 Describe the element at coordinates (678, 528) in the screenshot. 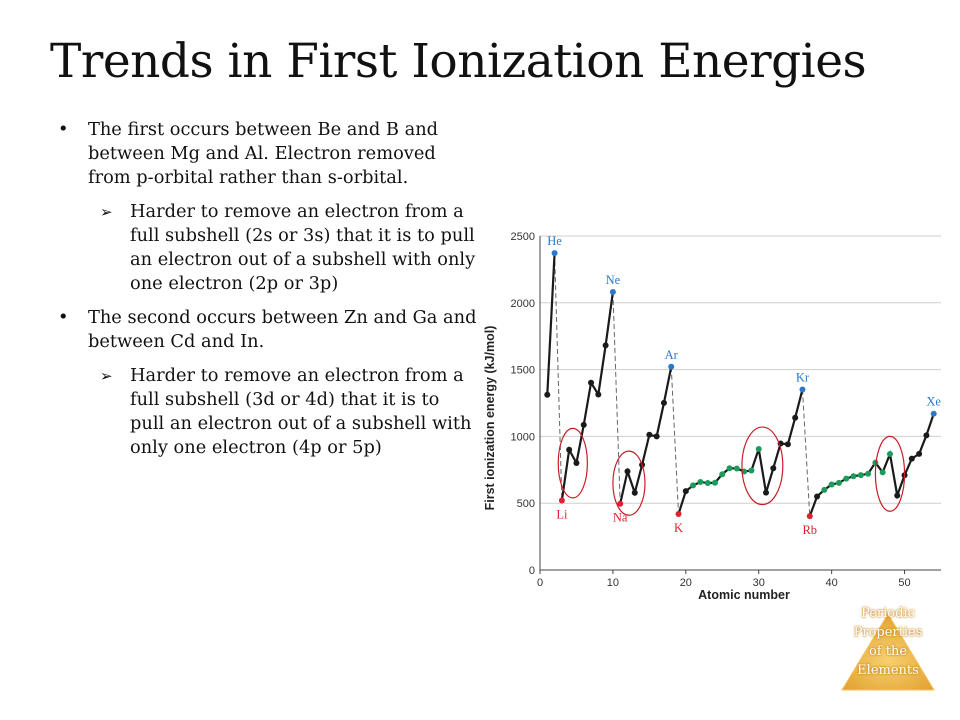

I see `element-label-k: K` at that location.